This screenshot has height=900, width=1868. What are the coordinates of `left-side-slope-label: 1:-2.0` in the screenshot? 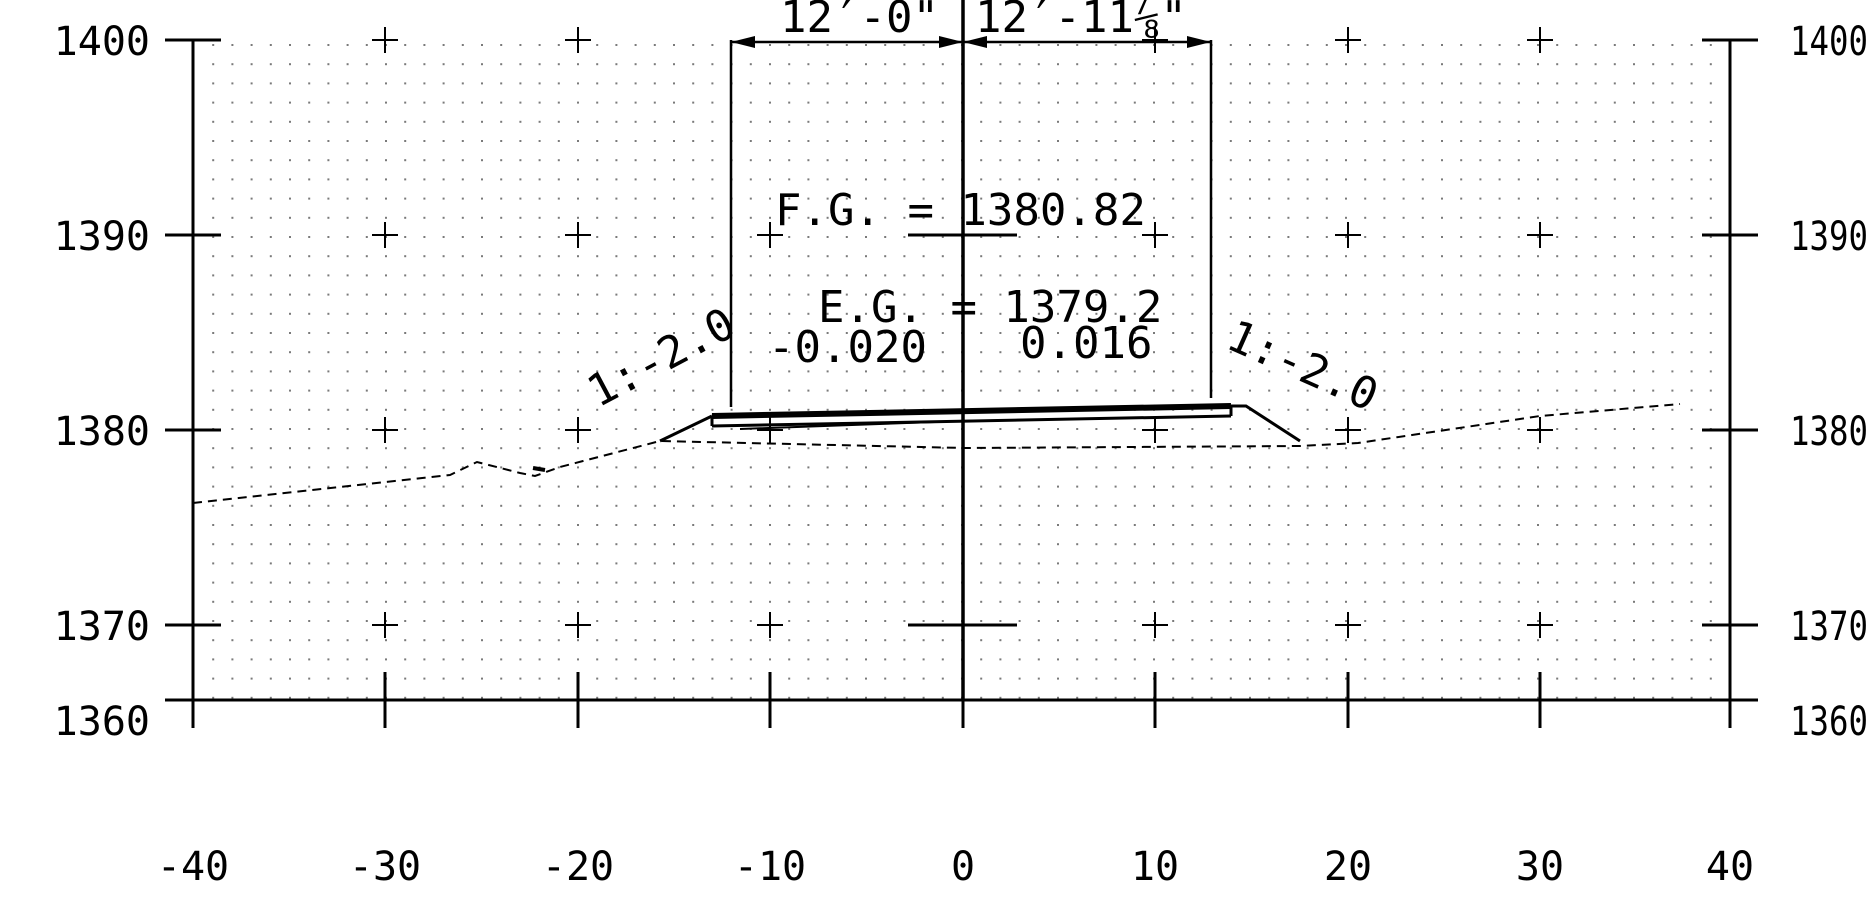 It's located at (661, 358).